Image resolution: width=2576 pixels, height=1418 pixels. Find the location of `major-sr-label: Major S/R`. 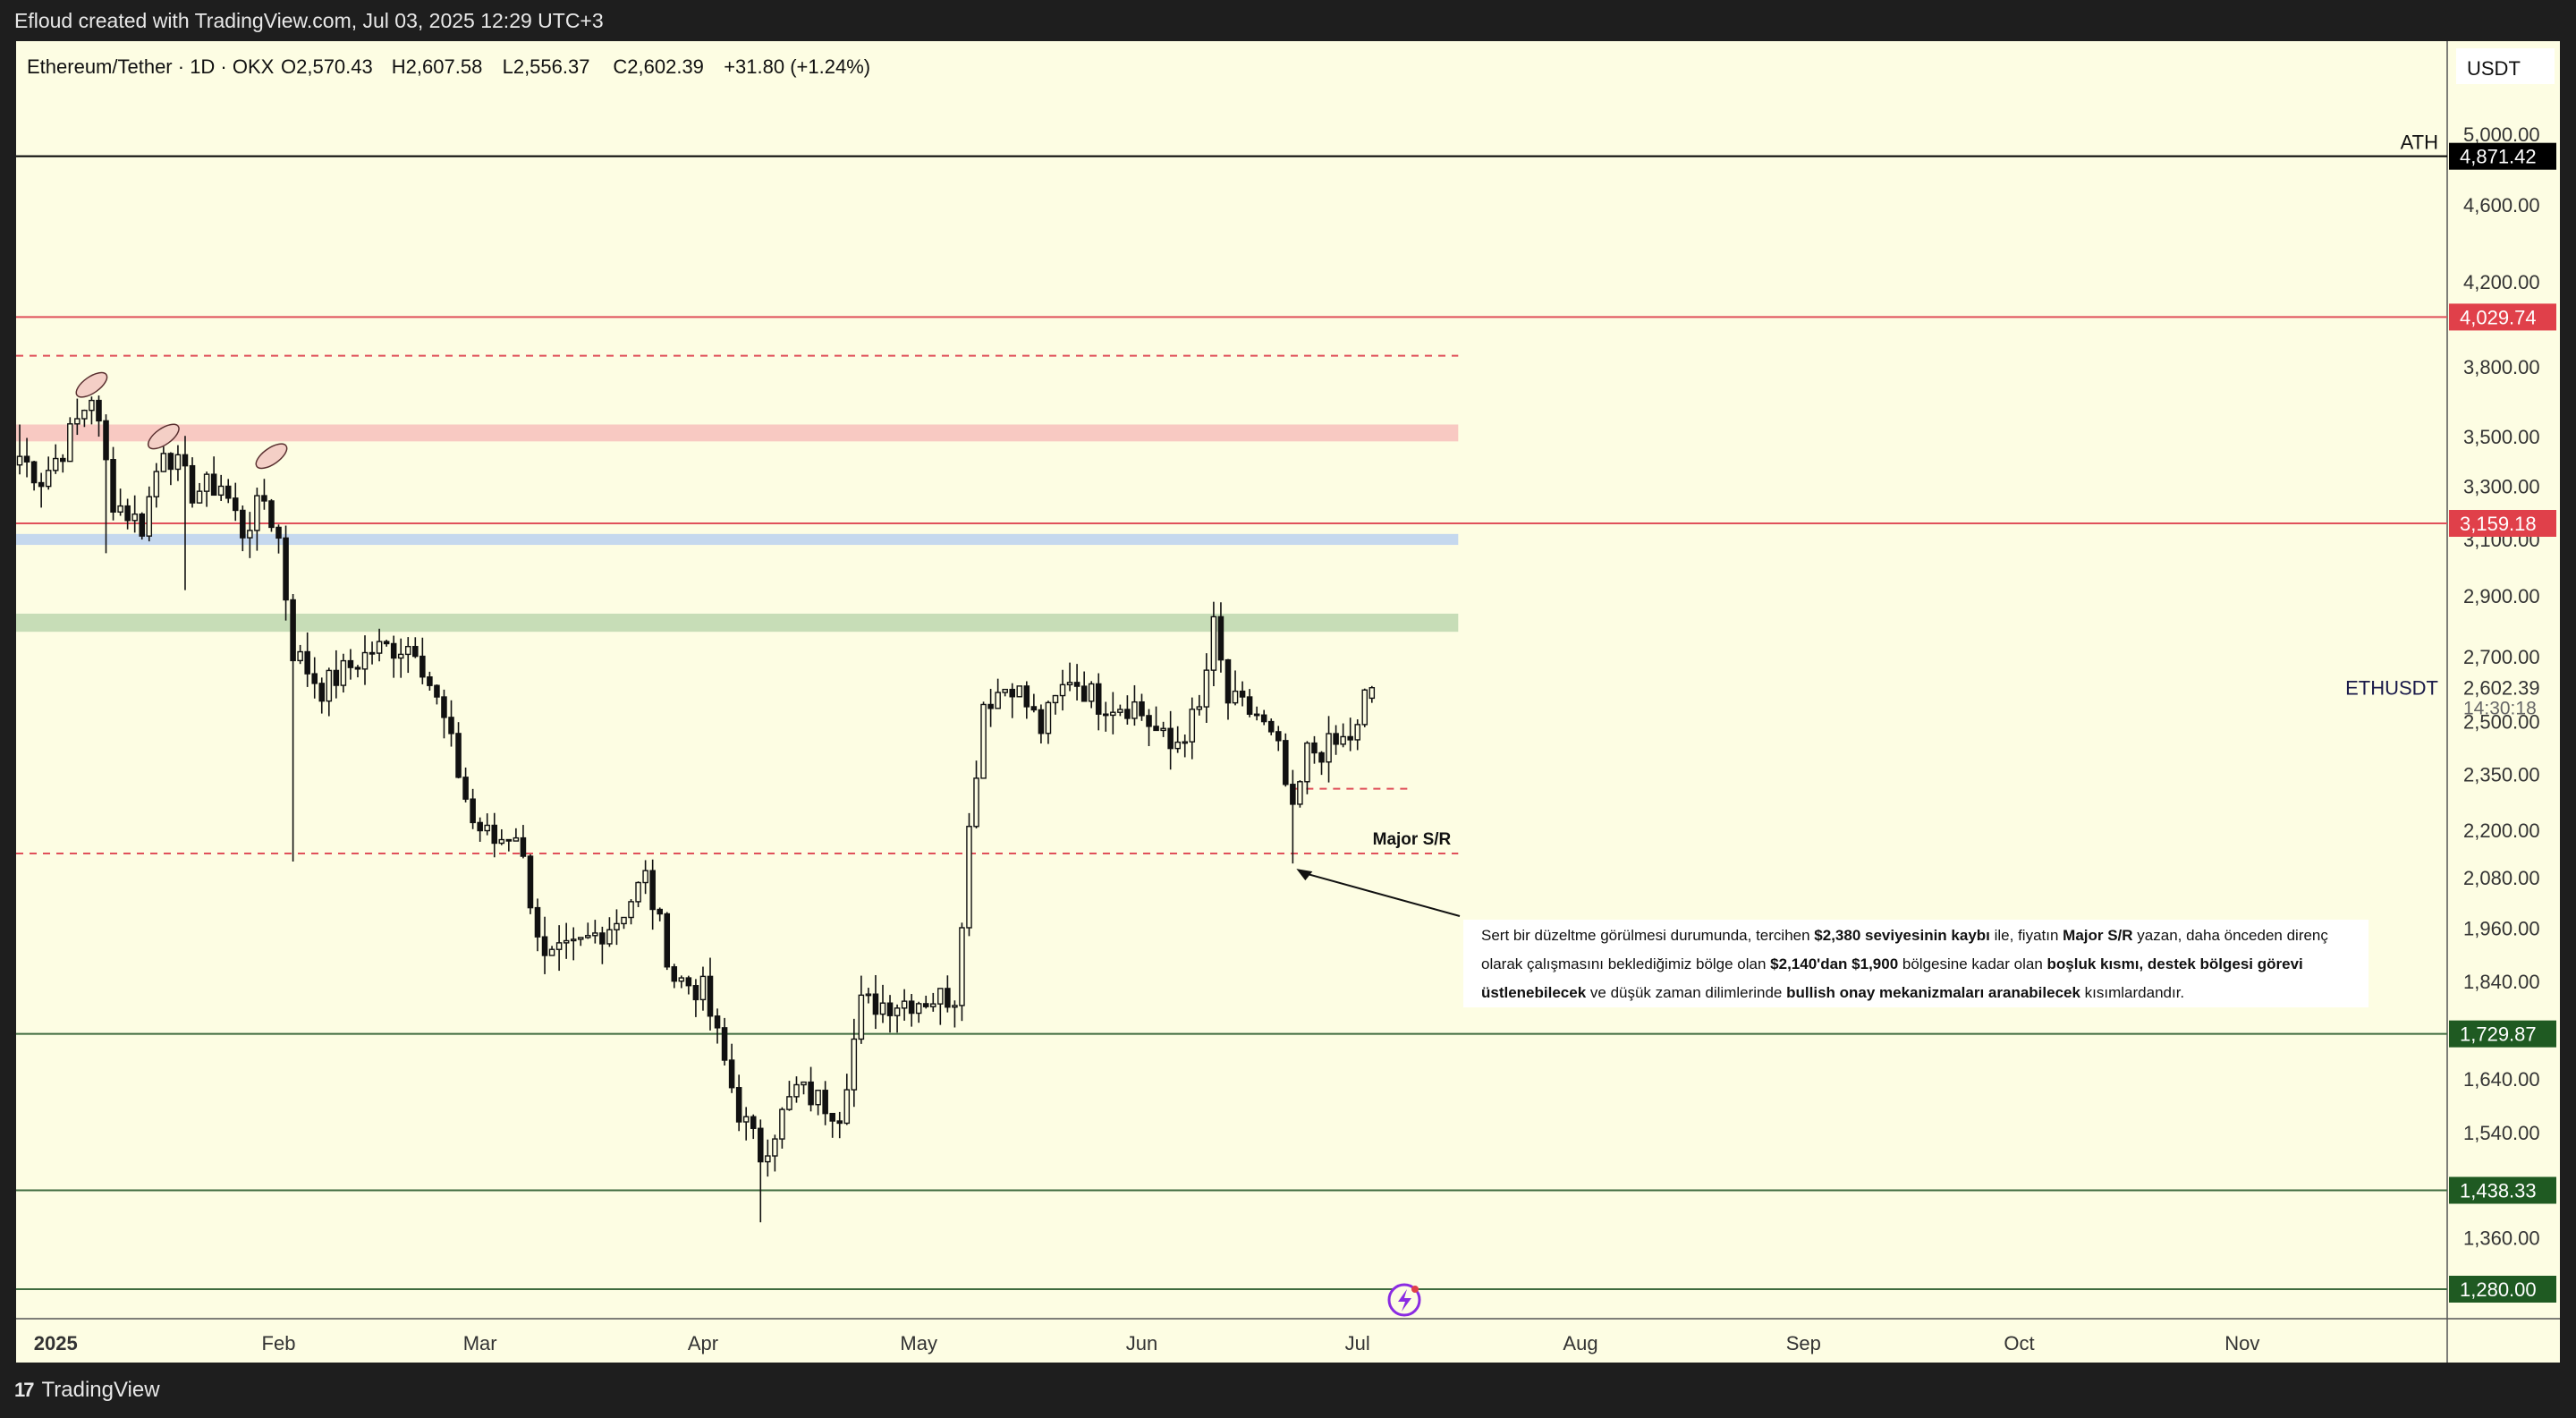

major-sr-label: Major S/R is located at coordinates (1412, 839).